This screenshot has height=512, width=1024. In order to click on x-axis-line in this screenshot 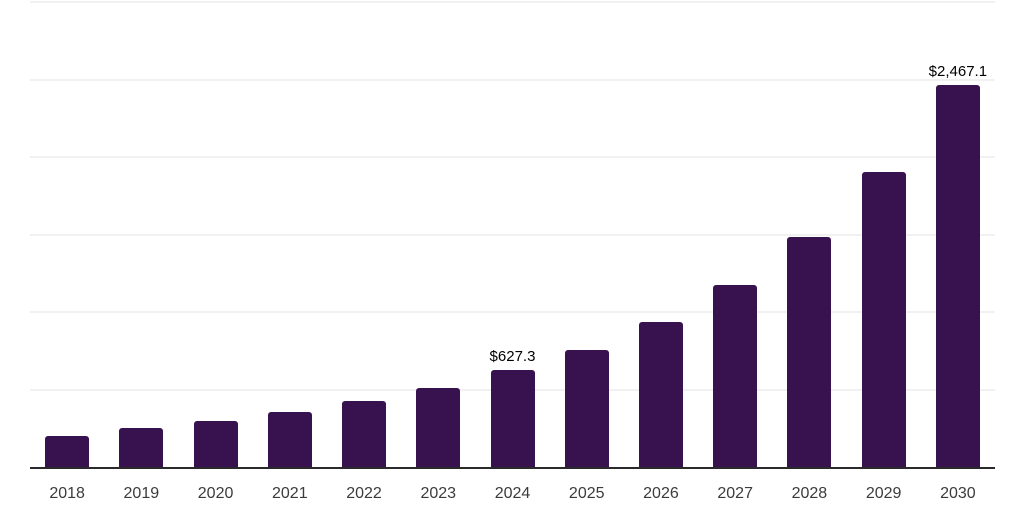, I will do `click(512, 468)`.